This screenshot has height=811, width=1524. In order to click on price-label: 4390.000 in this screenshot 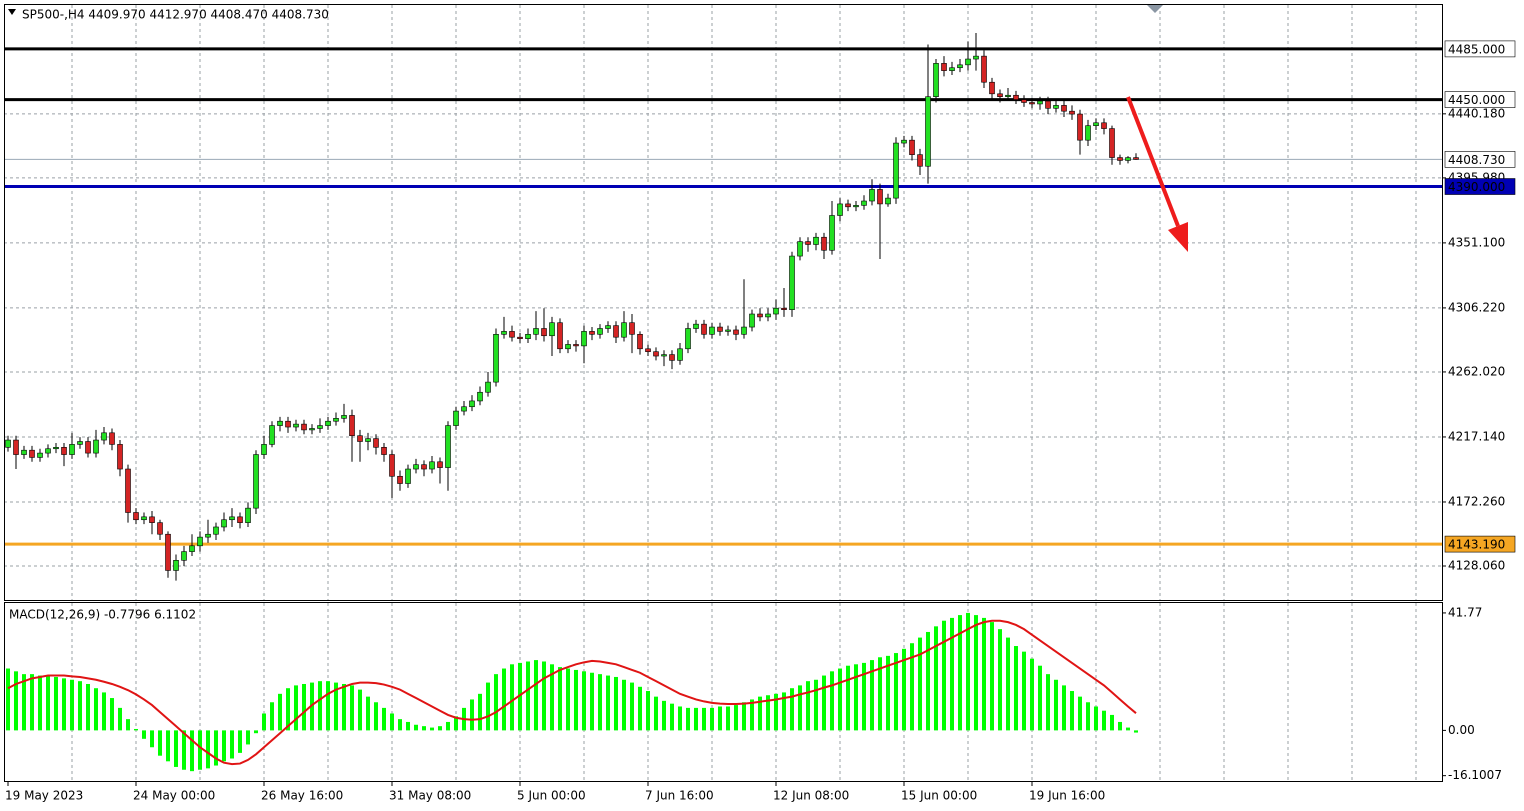, I will do `click(1476, 187)`.